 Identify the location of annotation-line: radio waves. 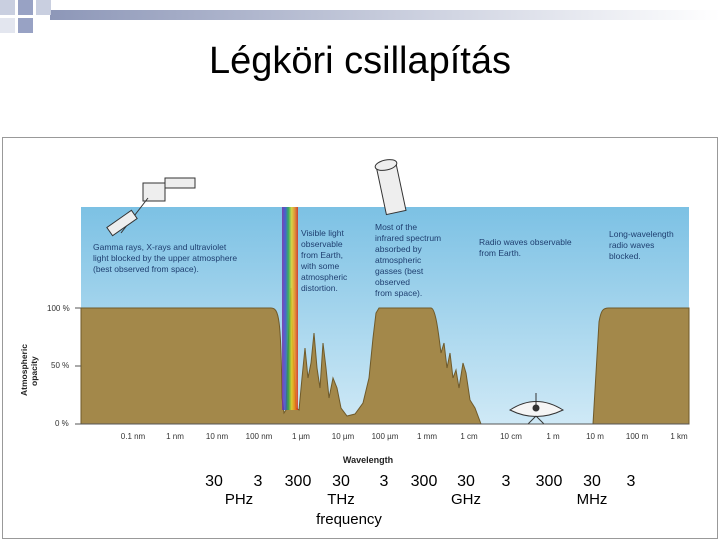
(631, 245).